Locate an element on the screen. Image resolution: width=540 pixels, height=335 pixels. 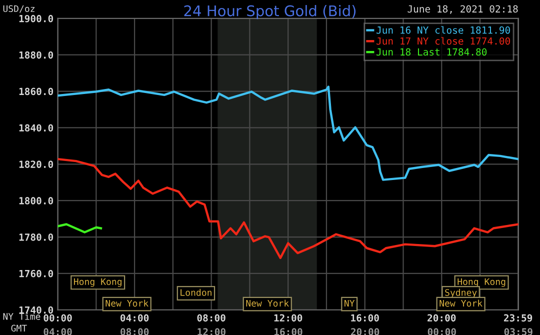
x-tick-label: 12:00 is located at coordinates (288, 318).